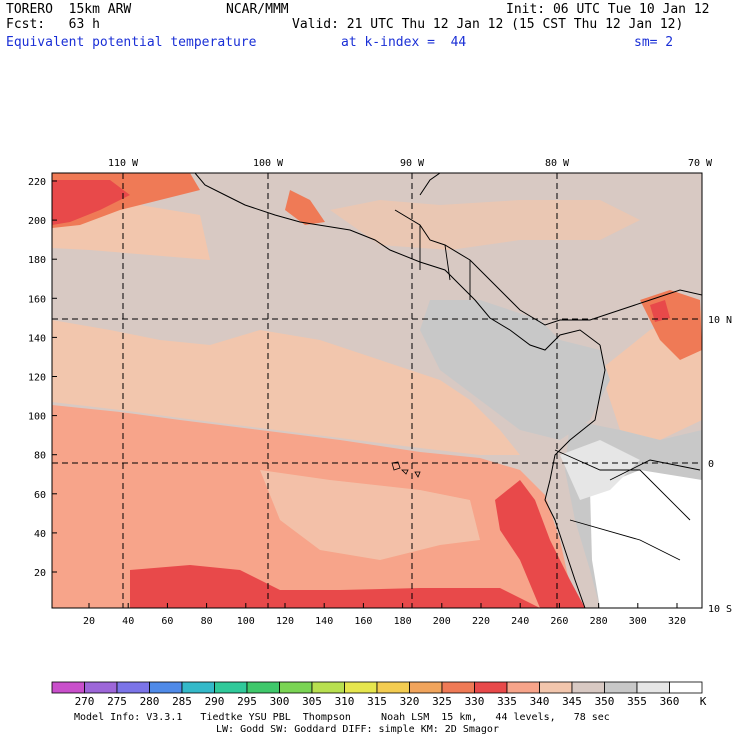 The image size is (740, 740). What do you see at coordinates (404, 42) in the screenshot?
I see `level-label: at k-index = 44` at bounding box center [404, 42].